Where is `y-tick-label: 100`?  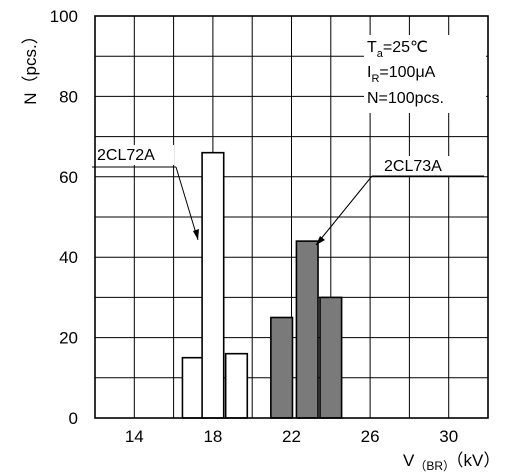 y-tick-label: 100 is located at coordinates (64, 16).